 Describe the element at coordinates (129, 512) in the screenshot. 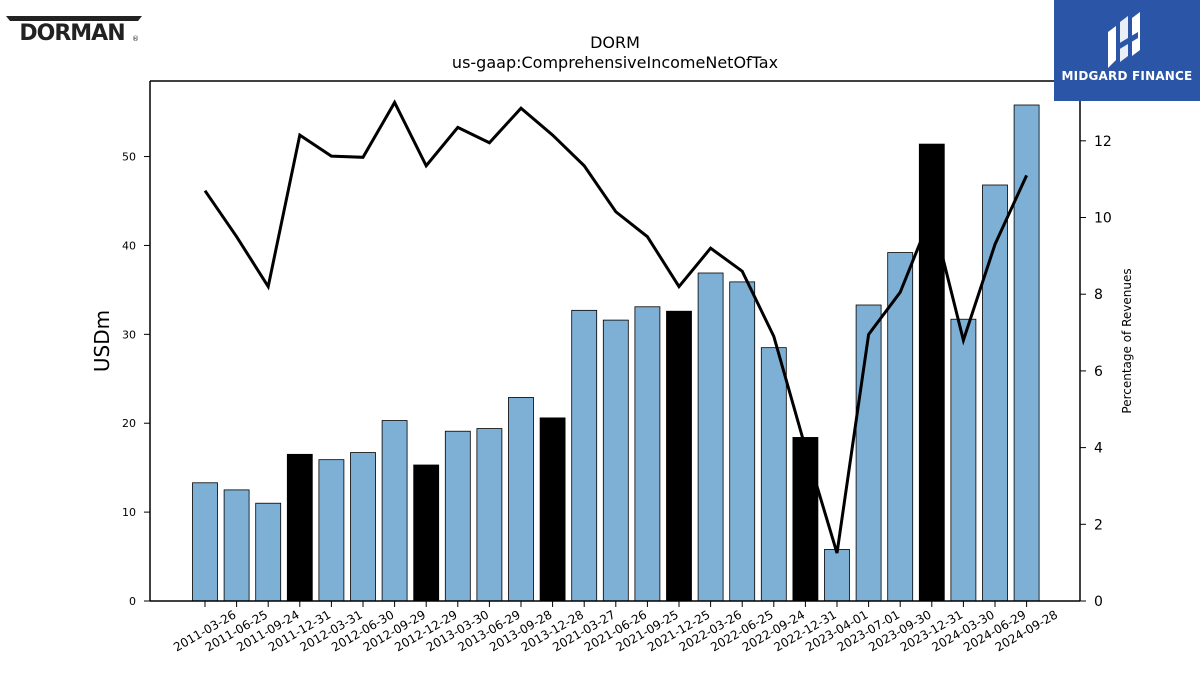

I see `y-tick-label-10: 10` at that location.